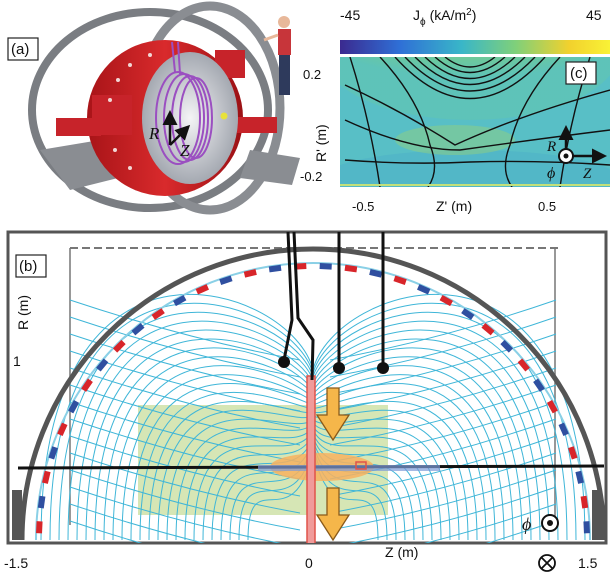  I want to click on c-label-R: R, so click(551, 147).